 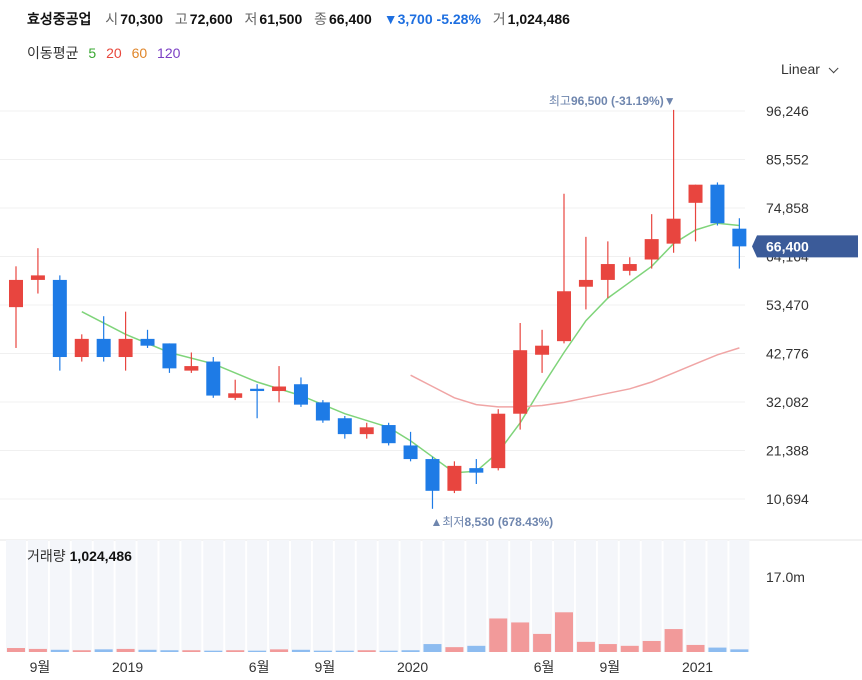 I want to click on change-amount: 3,700, so click(x=415, y=19).